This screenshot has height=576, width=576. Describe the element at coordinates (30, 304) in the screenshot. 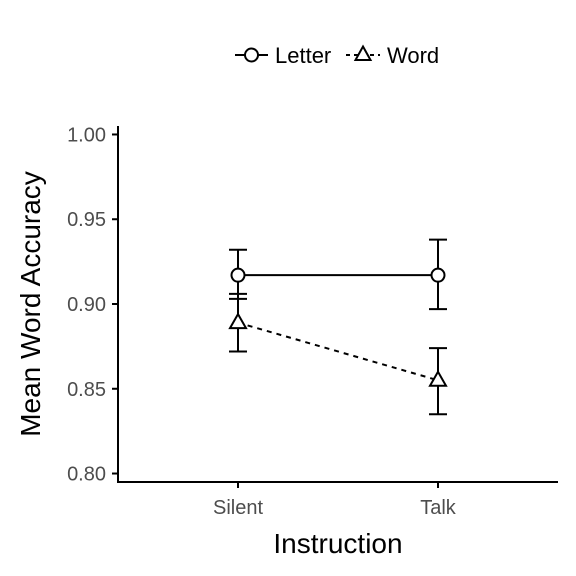

I see `y-axis-title: Mean Word Accuracy` at that location.